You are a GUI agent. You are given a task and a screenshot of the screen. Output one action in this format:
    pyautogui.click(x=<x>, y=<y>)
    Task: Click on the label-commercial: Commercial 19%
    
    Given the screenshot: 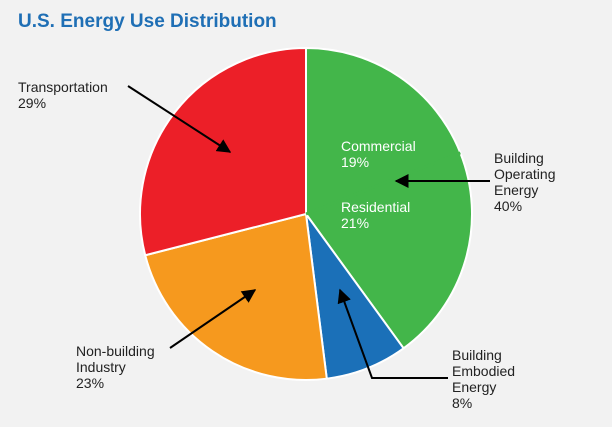 What is the action you would take?
    pyautogui.click(x=378, y=154)
    